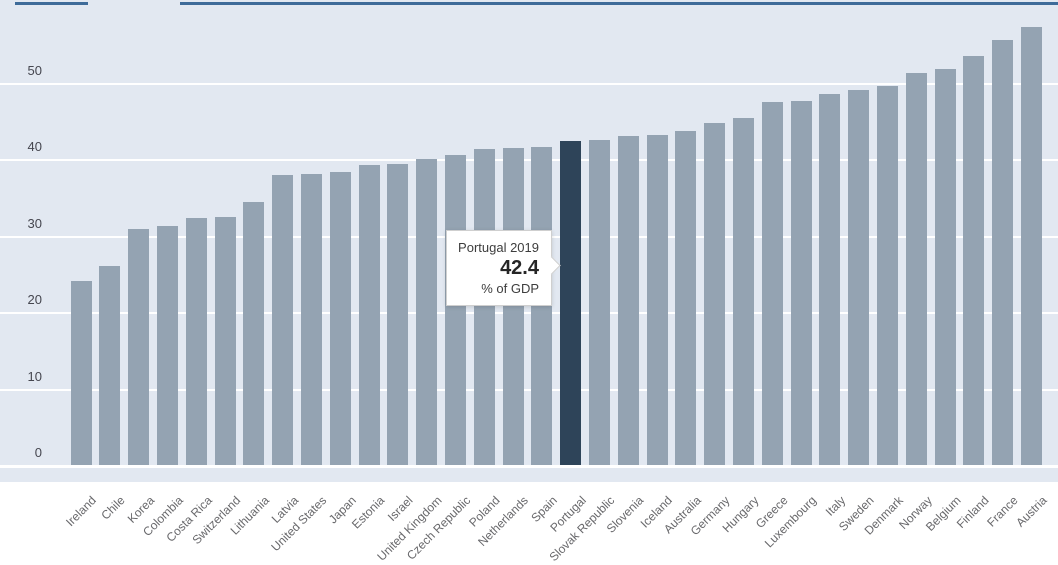 This screenshot has height=565, width=1058. I want to click on y-tick-label-20: 20, so click(34, 299).